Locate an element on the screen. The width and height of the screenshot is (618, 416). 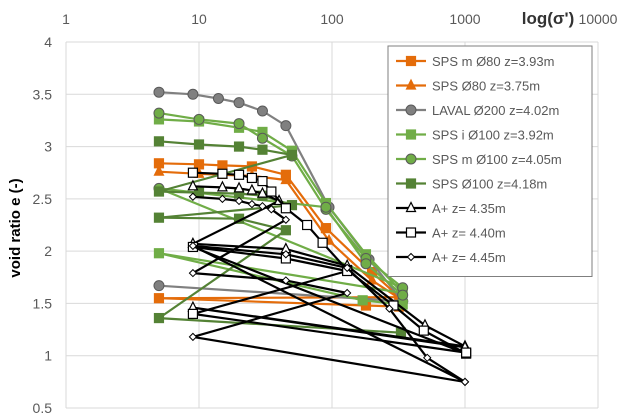
x-tick-label: 1 is located at coordinates (66, 19).